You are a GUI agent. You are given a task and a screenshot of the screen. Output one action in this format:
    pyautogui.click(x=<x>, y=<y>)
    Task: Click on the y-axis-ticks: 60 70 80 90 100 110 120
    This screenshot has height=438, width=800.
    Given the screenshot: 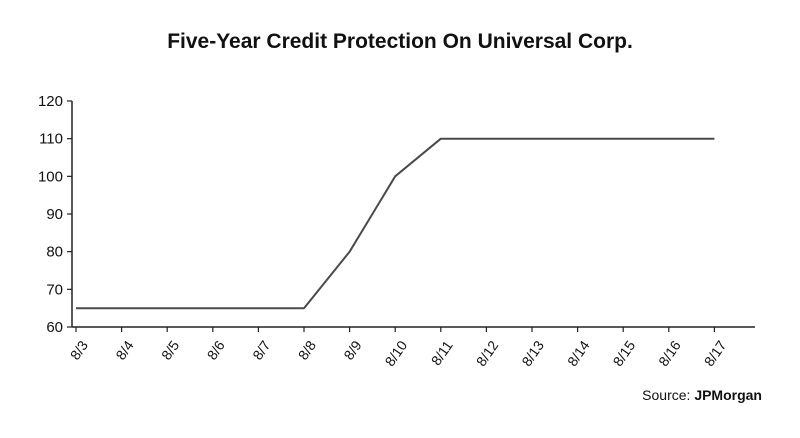 What is the action you would take?
    pyautogui.click(x=55, y=214)
    